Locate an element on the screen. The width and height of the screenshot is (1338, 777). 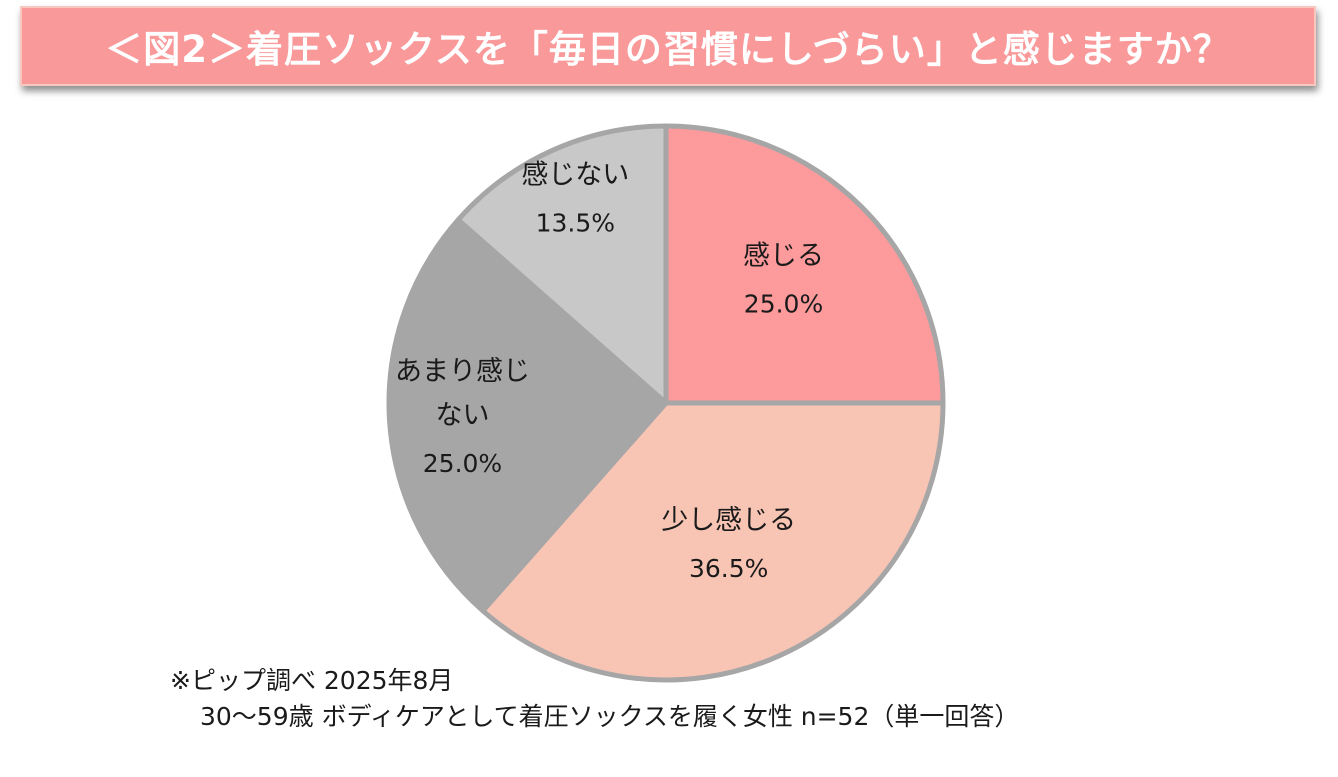
slice-value-label: 36.5% is located at coordinates (728, 568).